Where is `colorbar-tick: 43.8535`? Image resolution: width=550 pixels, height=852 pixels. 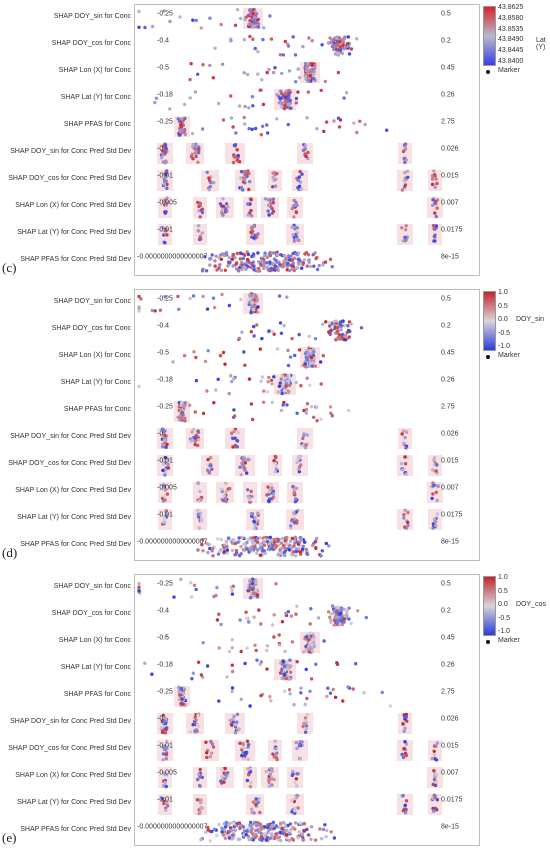 colorbar-tick: 43.8535 is located at coordinates (511, 29).